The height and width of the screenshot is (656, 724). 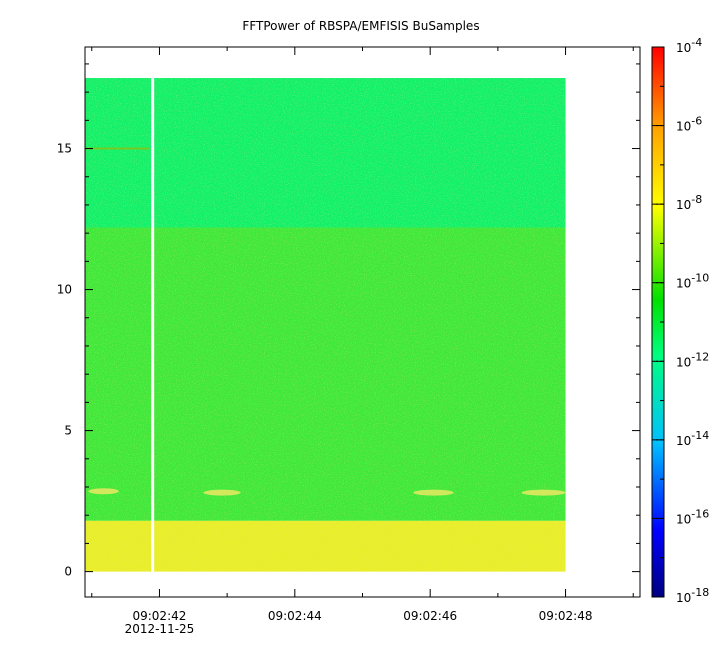 What do you see at coordinates (430, 616) in the screenshot?
I see `x-tick-label: 09:02:46` at bounding box center [430, 616].